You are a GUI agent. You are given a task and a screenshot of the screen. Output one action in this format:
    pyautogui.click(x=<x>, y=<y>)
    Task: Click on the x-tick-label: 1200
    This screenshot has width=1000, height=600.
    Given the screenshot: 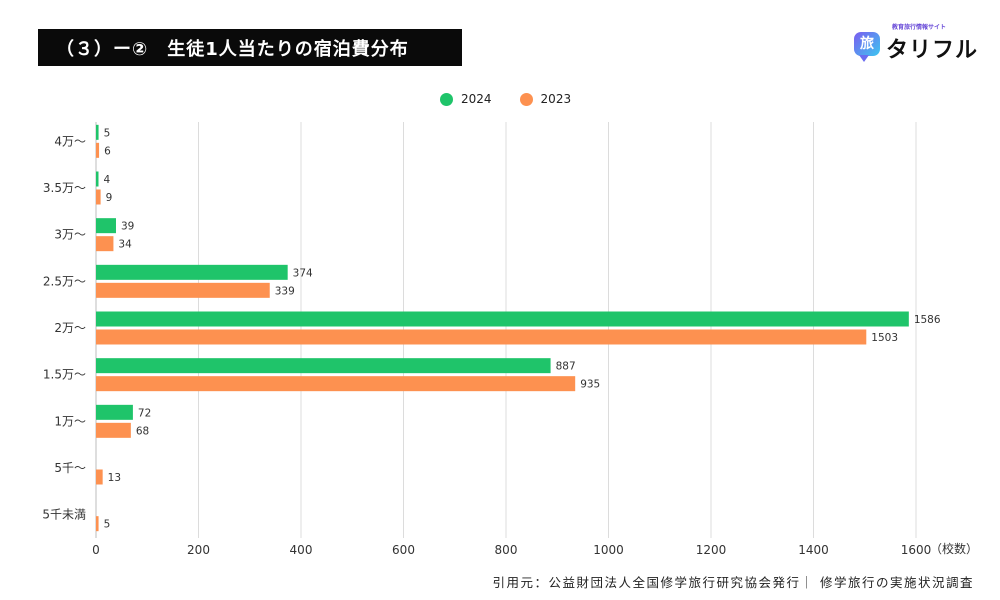 What is the action you would take?
    pyautogui.click(x=711, y=550)
    